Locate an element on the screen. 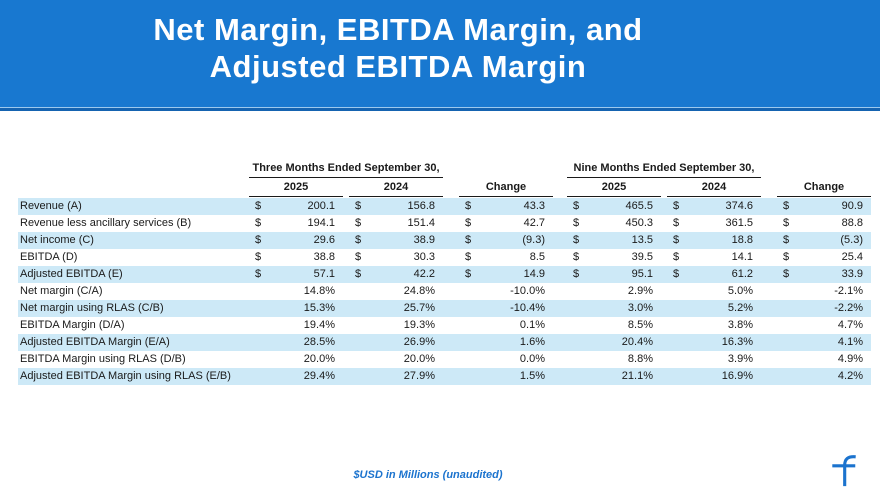 The width and height of the screenshot is (880, 495). cell-value: 0.1% is located at coordinates (532, 325).